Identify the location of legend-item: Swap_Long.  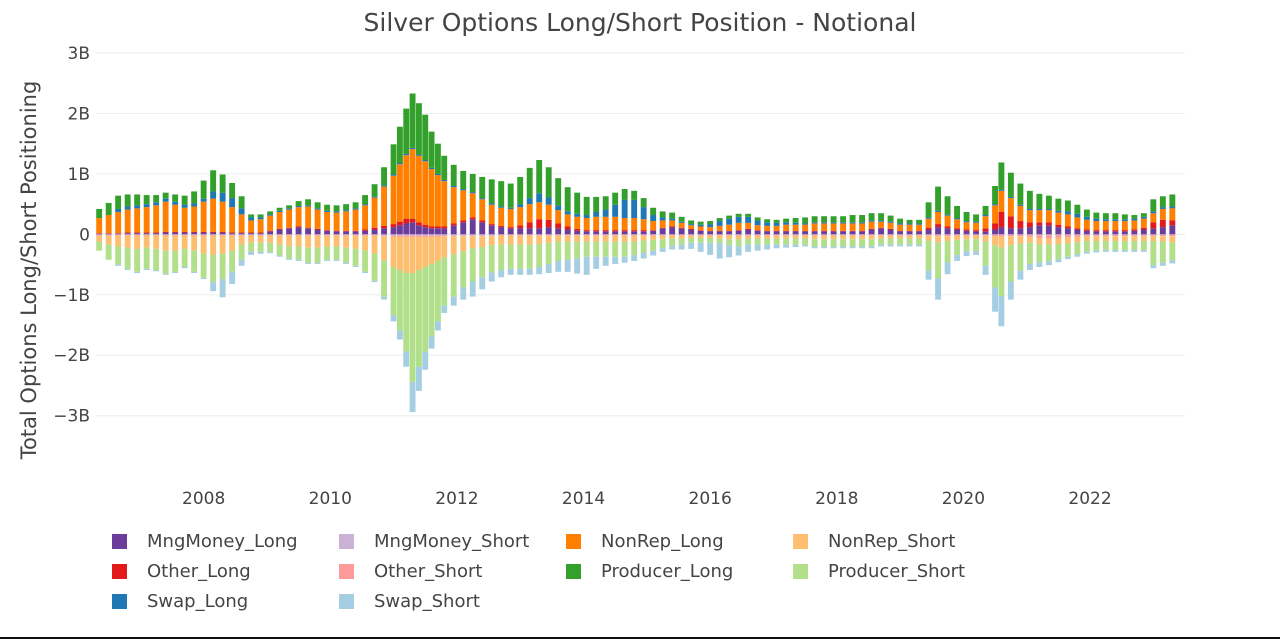
(225, 601).